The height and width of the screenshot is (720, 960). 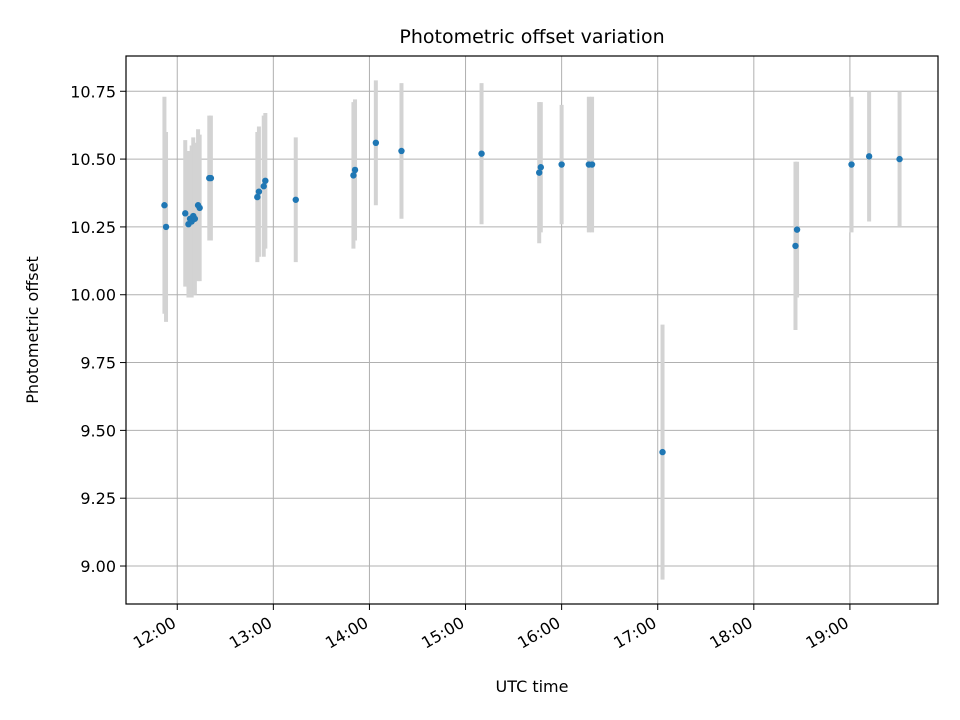 I want to click on y-tick-label: 9.75, so click(x=98, y=363).